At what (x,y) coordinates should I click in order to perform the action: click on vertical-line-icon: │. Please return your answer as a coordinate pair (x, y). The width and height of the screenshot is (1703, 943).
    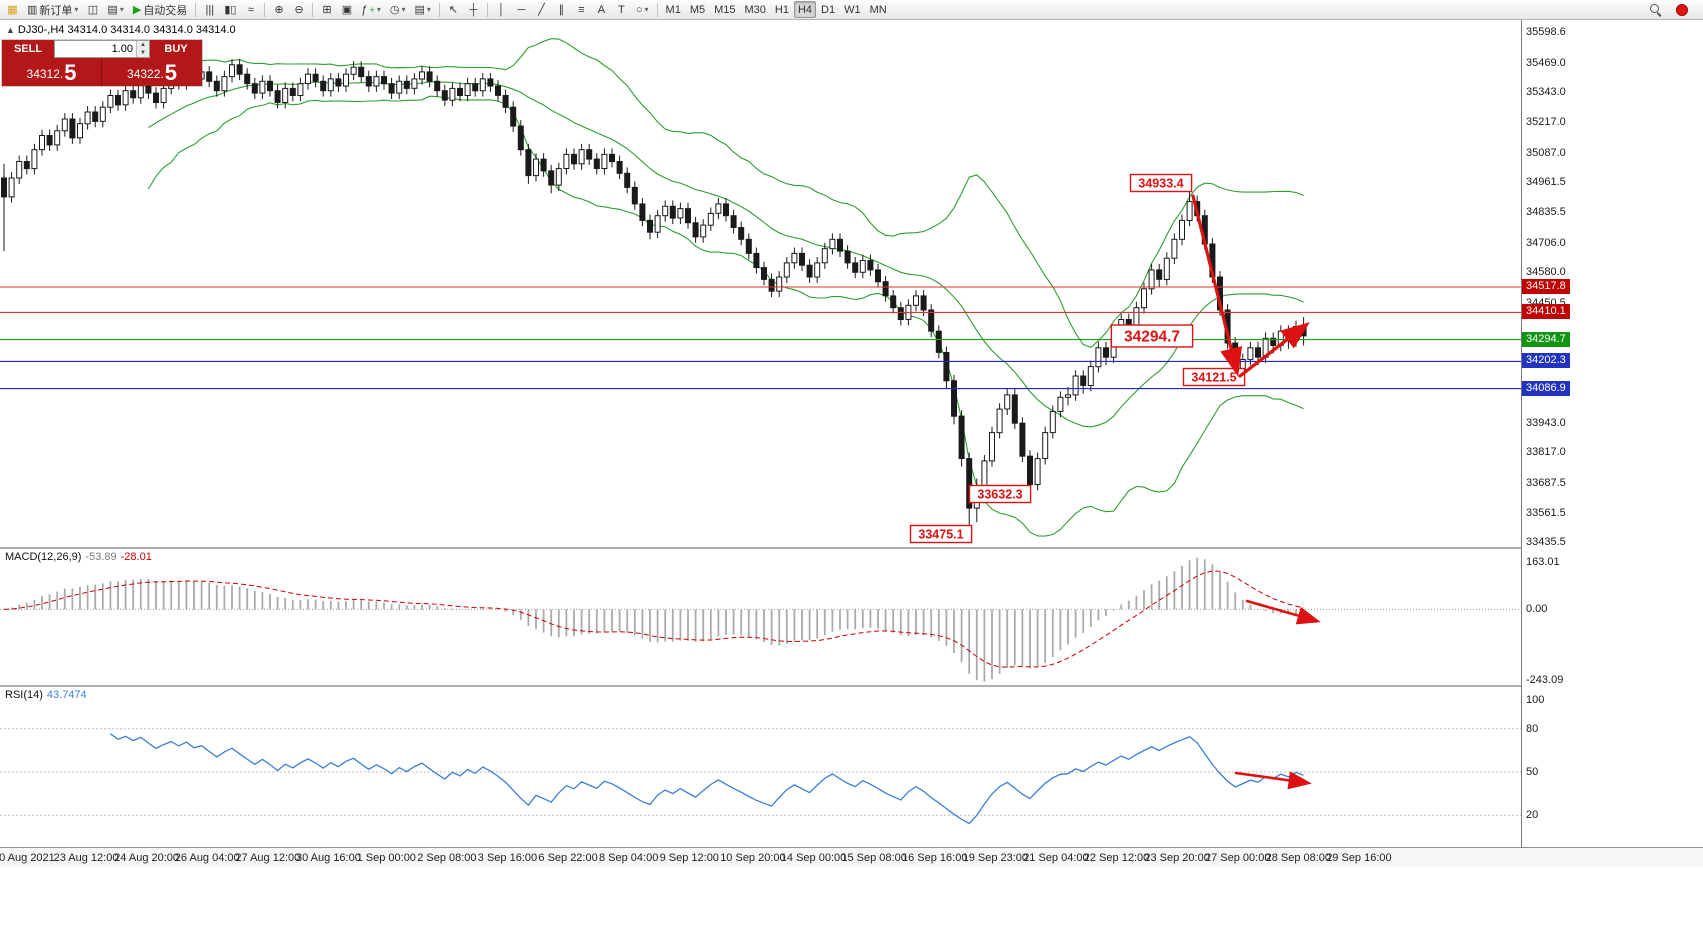
    Looking at the image, I should click on (501, 9).